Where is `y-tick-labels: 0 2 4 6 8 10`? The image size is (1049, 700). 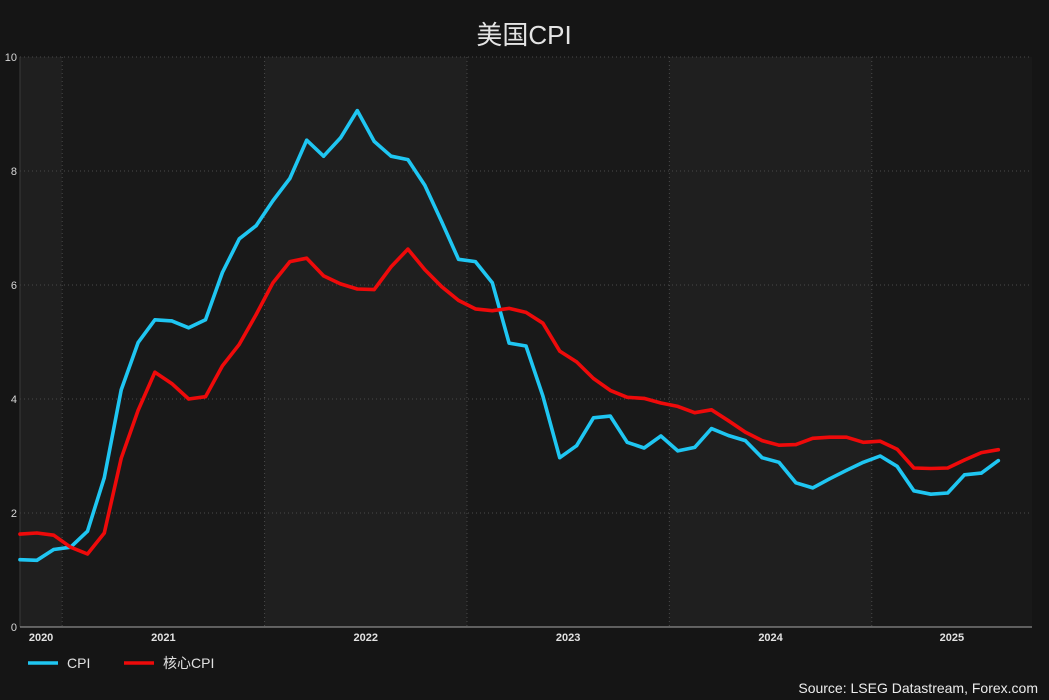
y-tick-labels: 0 2 4 6 8 10 is located at coordinates (11, 343).